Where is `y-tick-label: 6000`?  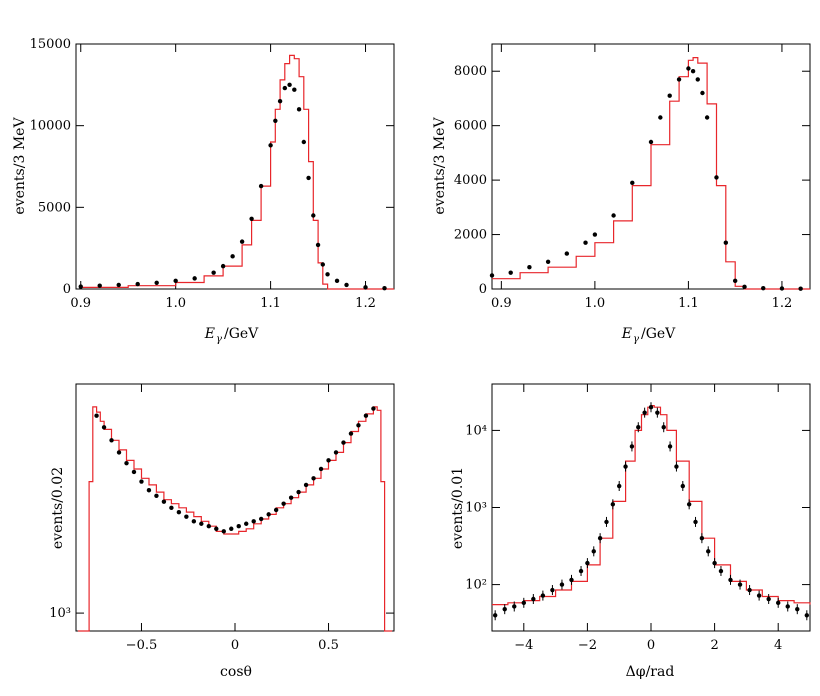 y-tick-label: 6000 is located at coordinates (470, 126).